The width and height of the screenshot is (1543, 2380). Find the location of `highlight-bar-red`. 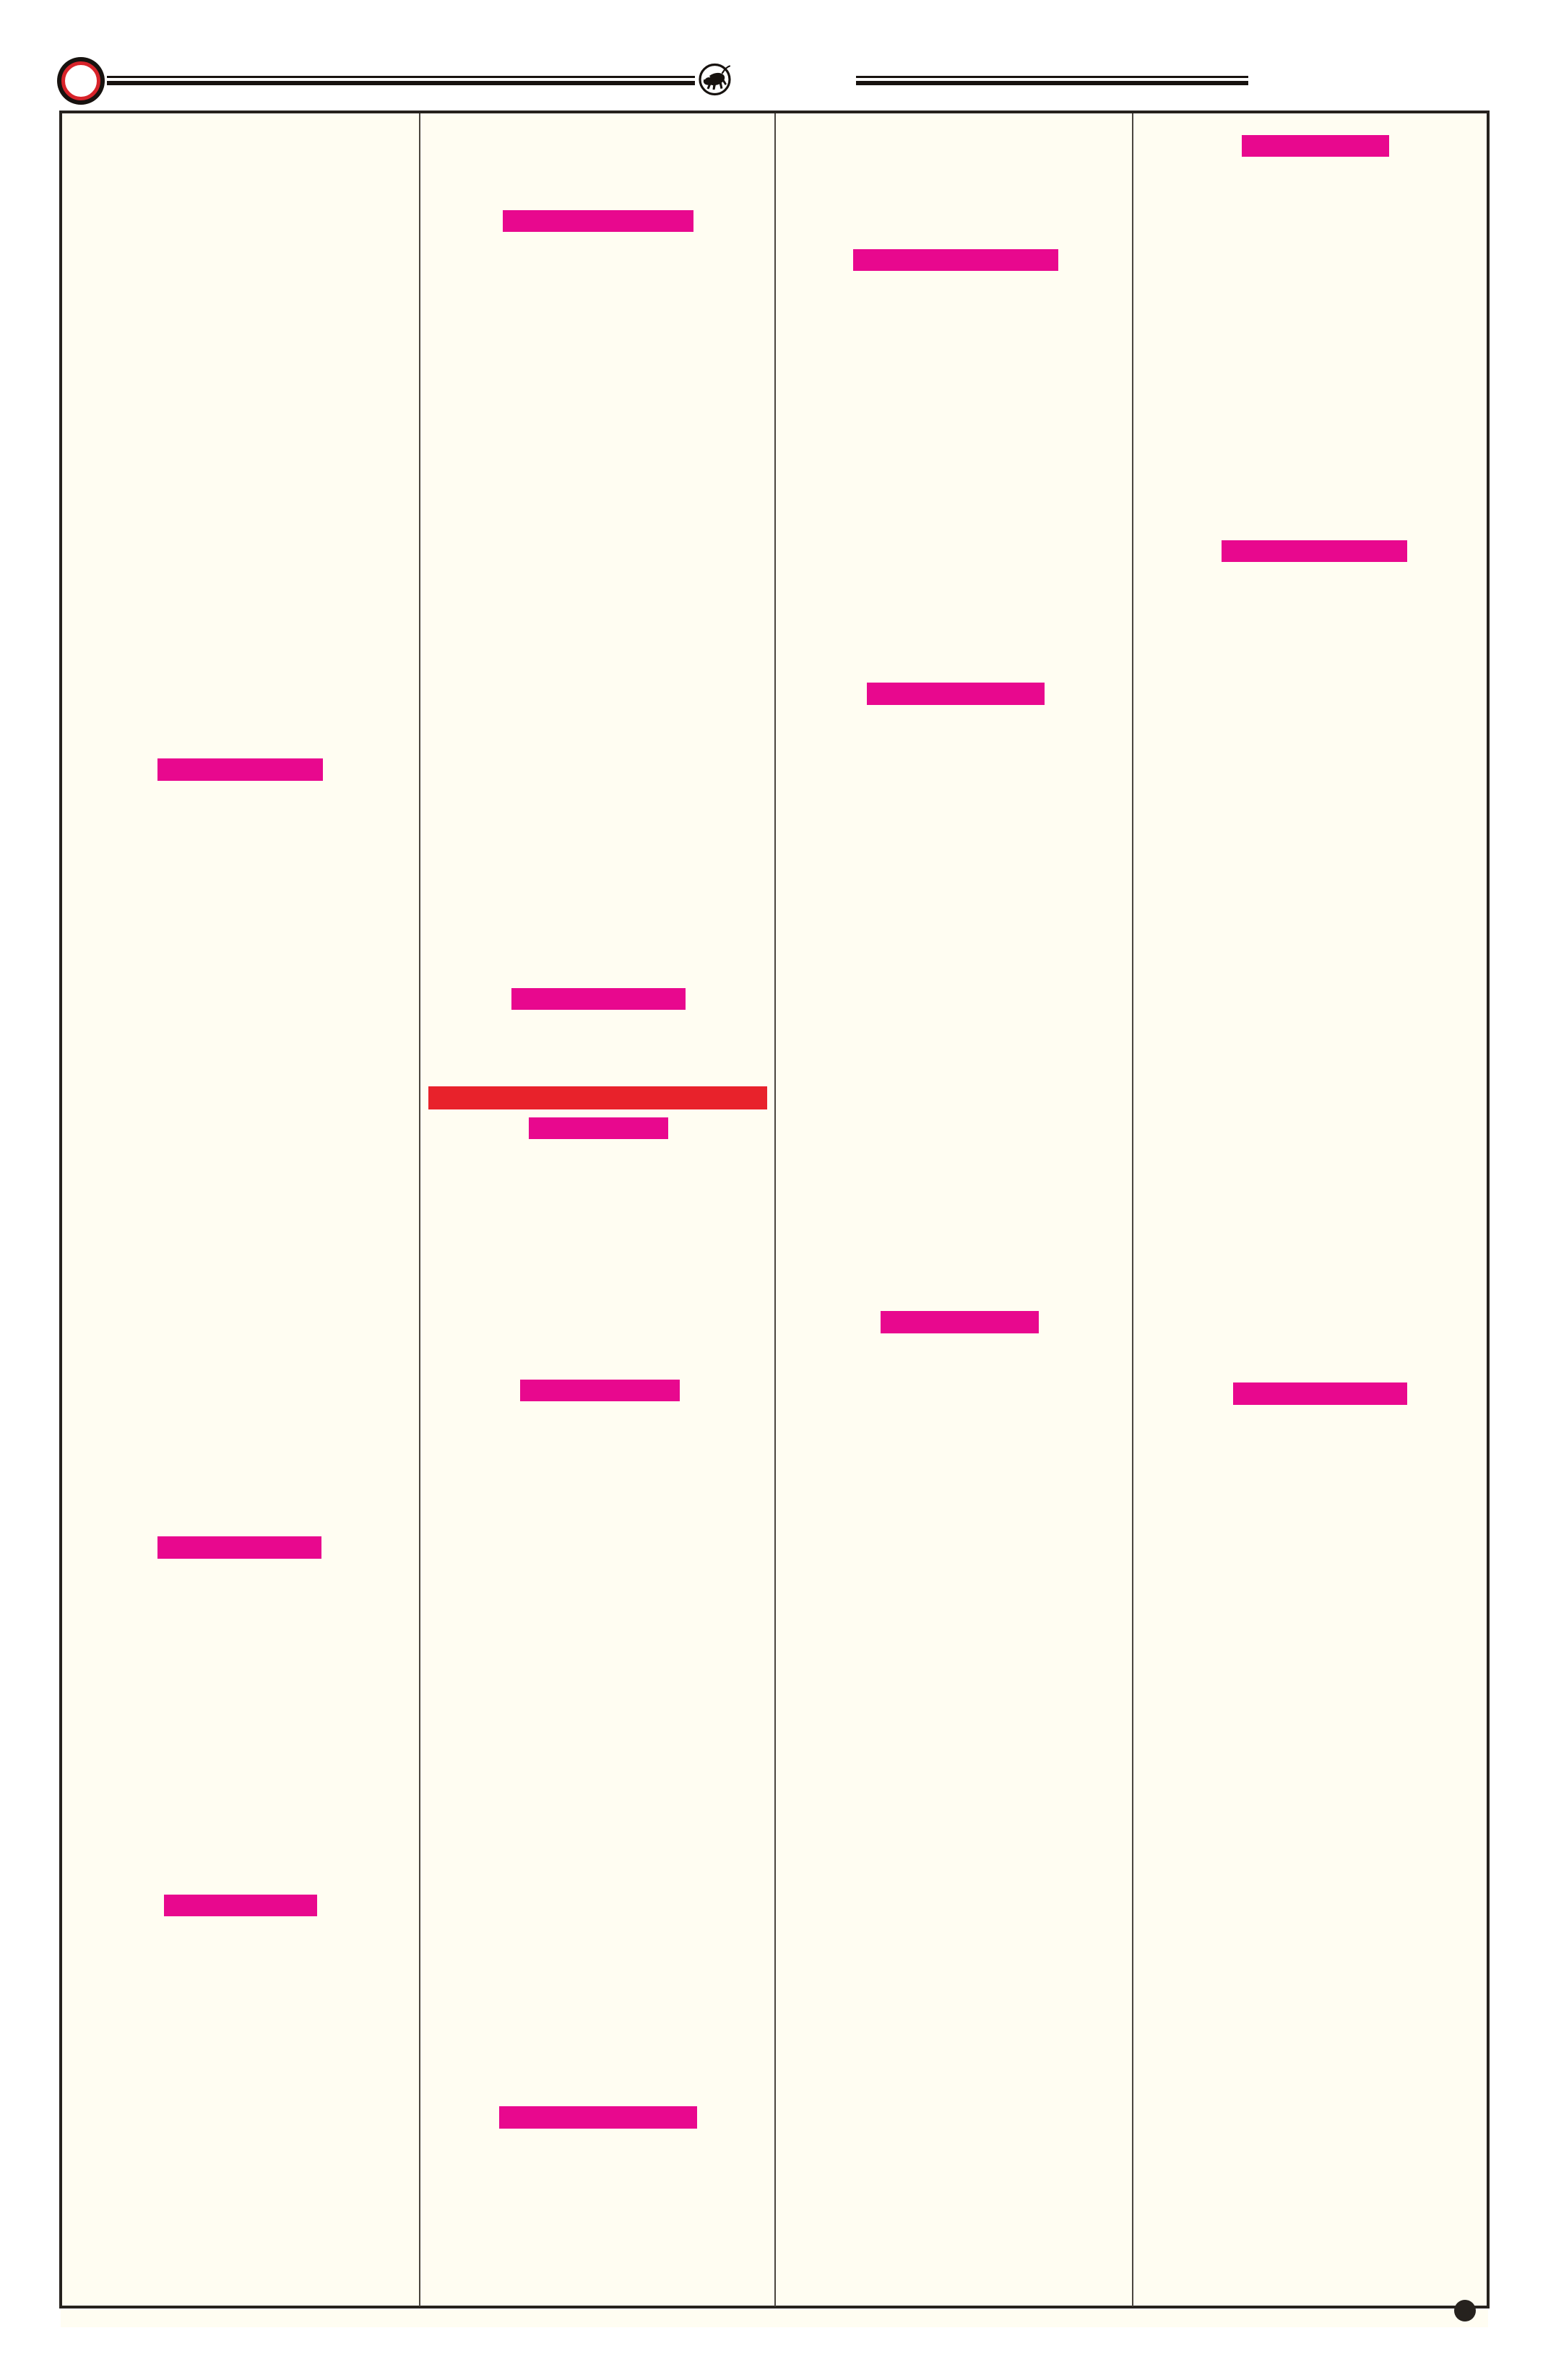

highlight-bar-red is located at coordinates (597, 1097).